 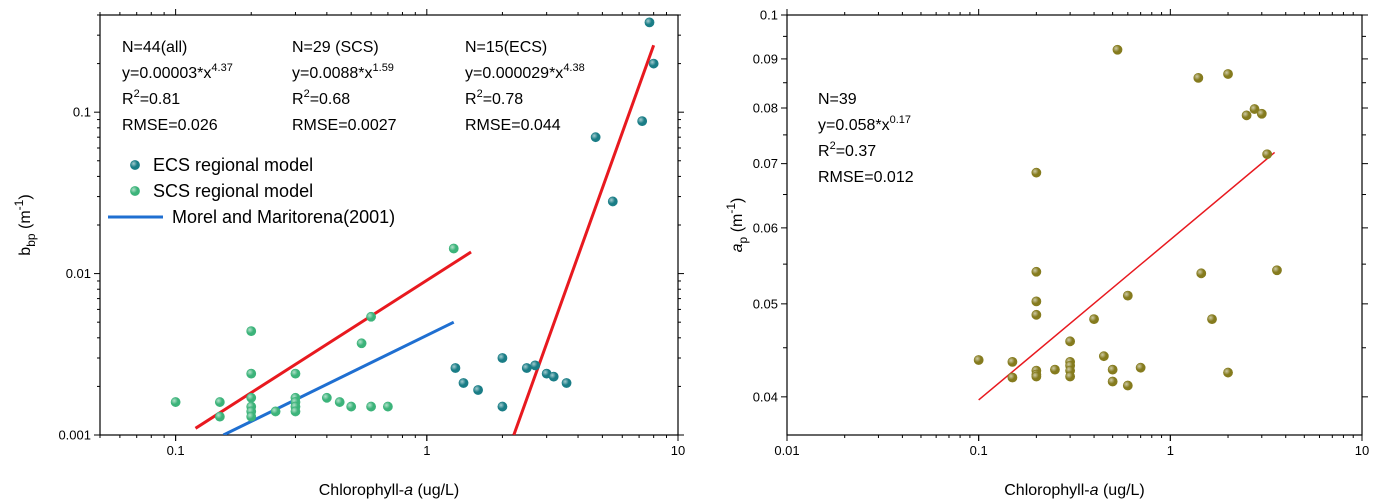 I want to click on equation-exponent: 1.59, so click(x=383, y=68).